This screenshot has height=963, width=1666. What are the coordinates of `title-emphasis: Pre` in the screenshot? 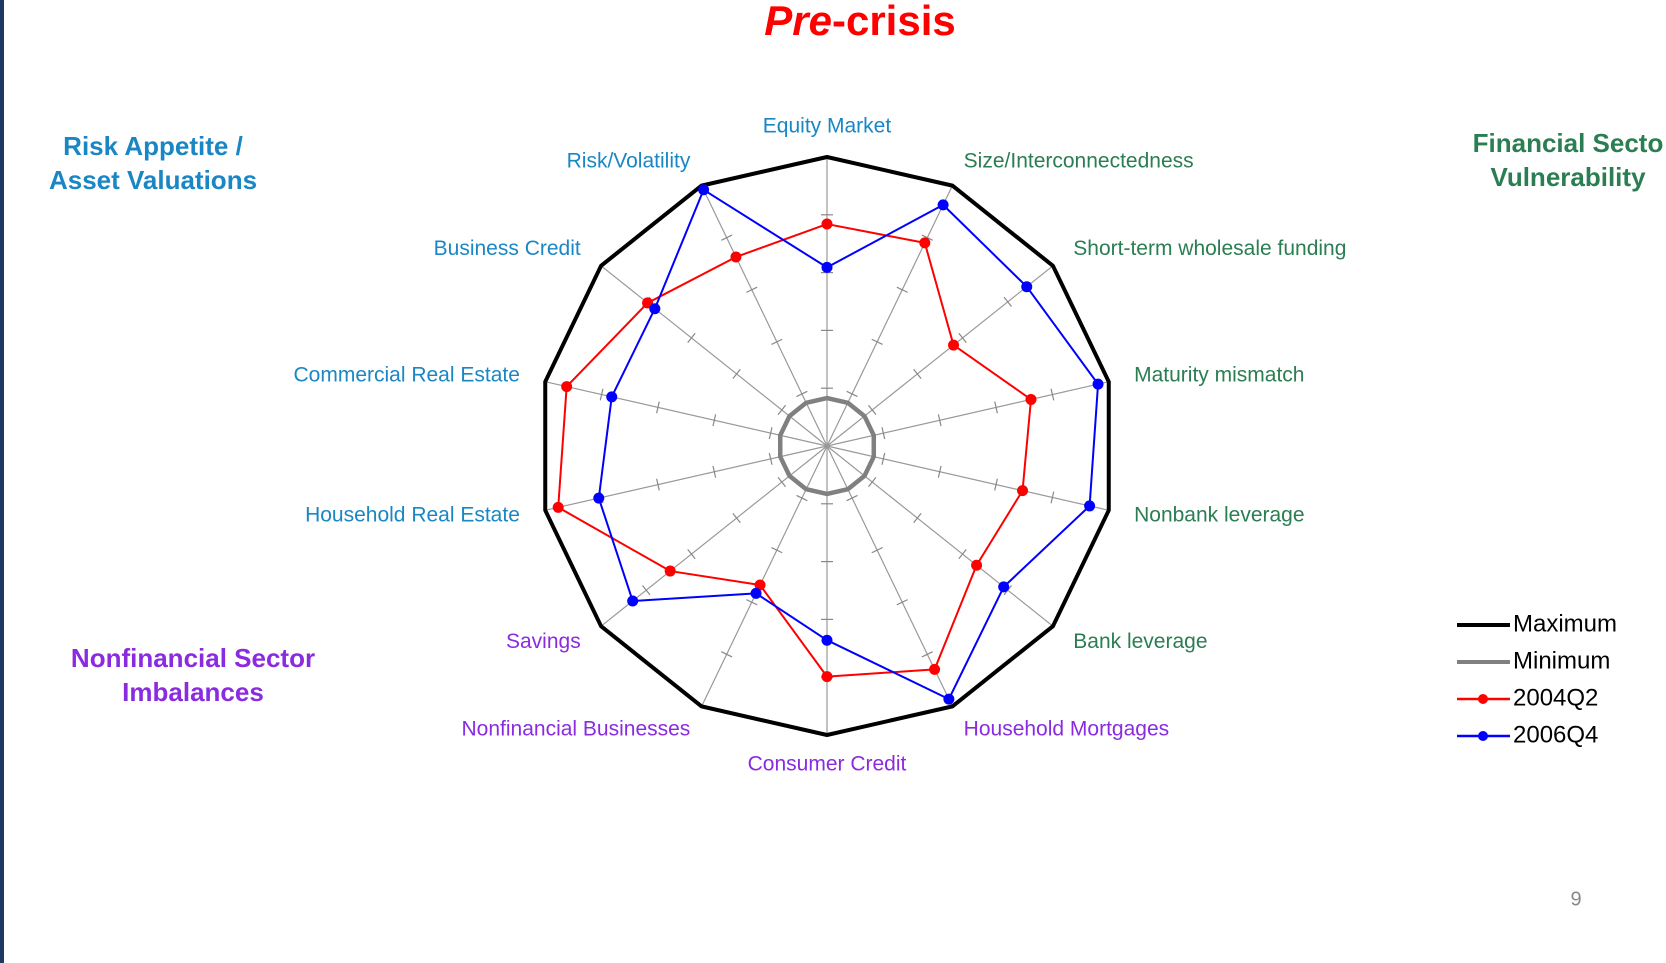 It's located at (798, 22).